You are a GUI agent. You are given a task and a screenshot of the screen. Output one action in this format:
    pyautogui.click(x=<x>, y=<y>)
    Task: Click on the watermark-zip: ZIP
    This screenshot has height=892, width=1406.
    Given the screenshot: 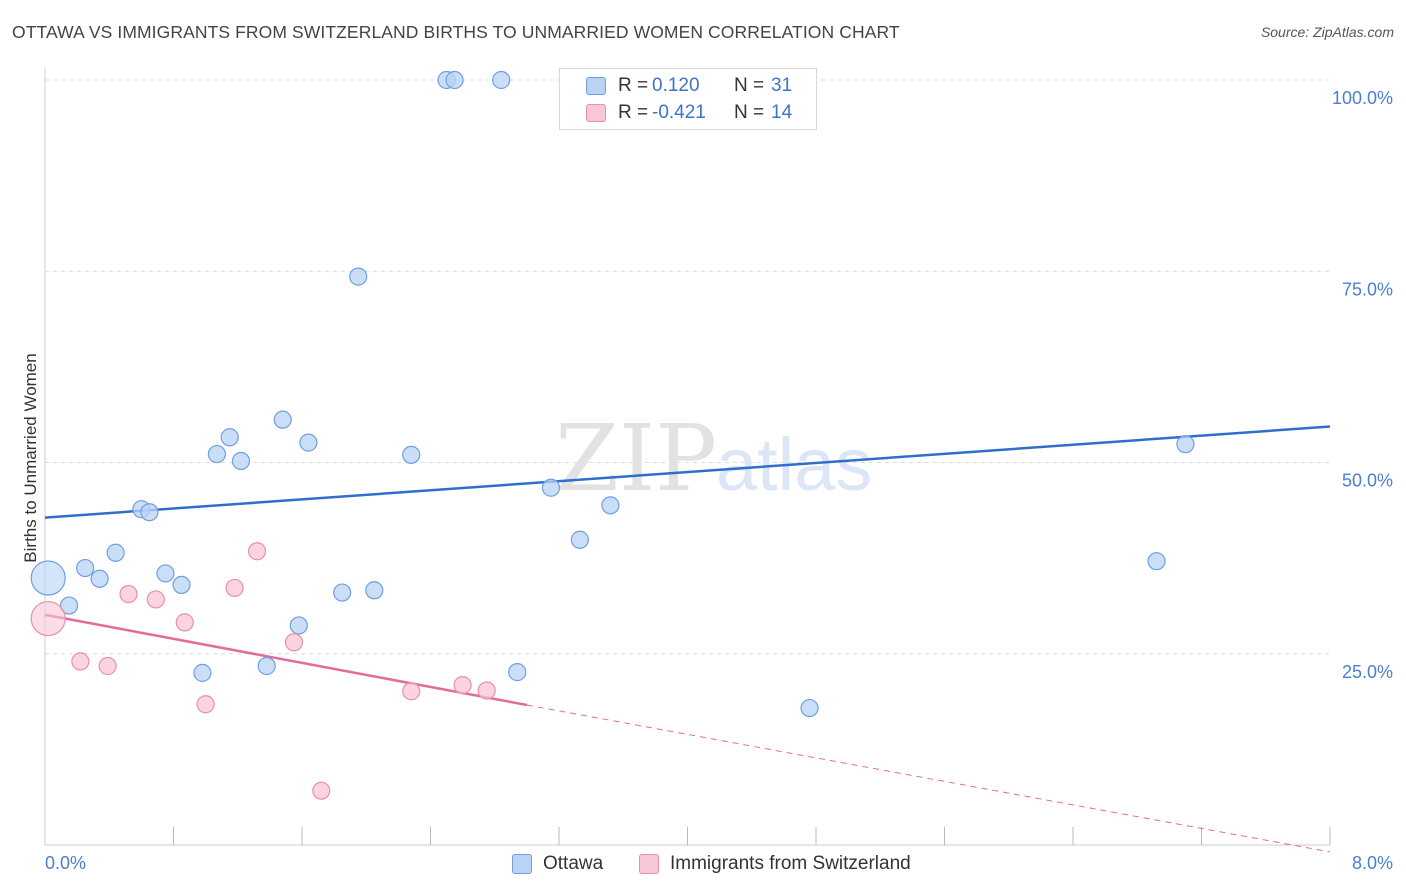 What is the action you would take?
    pyautogui.click(x=636, y=458)
    